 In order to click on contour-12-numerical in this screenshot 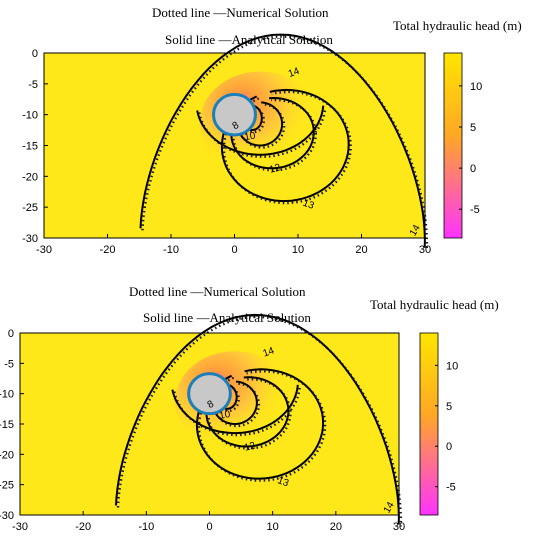, I will do `click(249, 413)`.